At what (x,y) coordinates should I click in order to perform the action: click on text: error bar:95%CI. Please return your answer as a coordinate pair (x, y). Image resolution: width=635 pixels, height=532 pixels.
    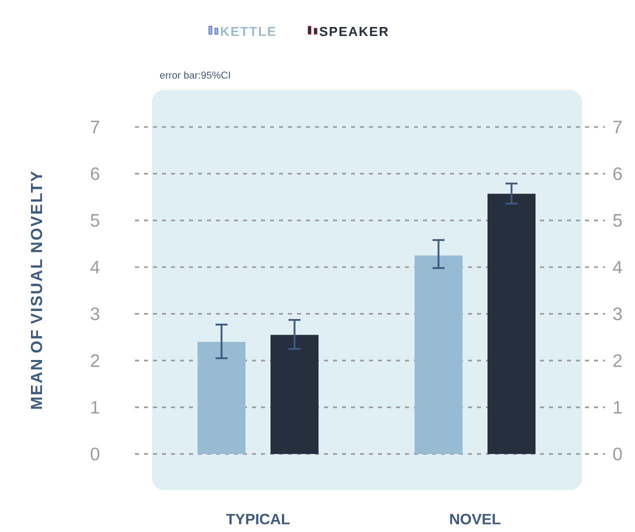
    Looking at the image, I should click on (195, 75).